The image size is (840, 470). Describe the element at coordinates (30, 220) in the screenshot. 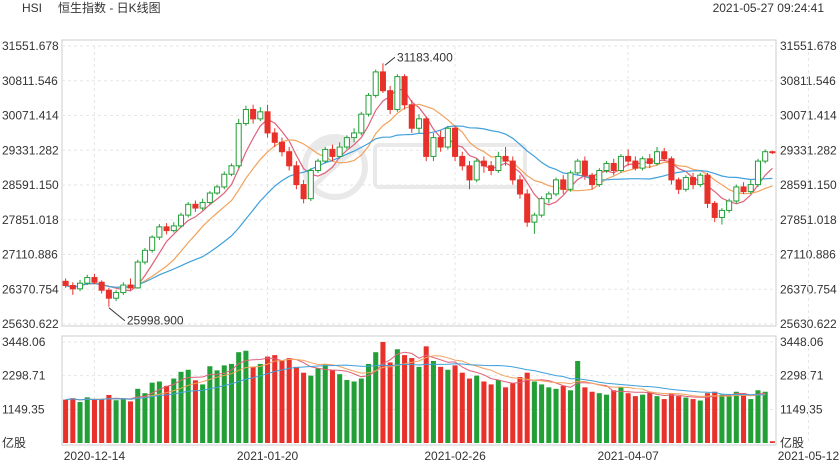

I see `price-tick-left: 27851.018` at that location.